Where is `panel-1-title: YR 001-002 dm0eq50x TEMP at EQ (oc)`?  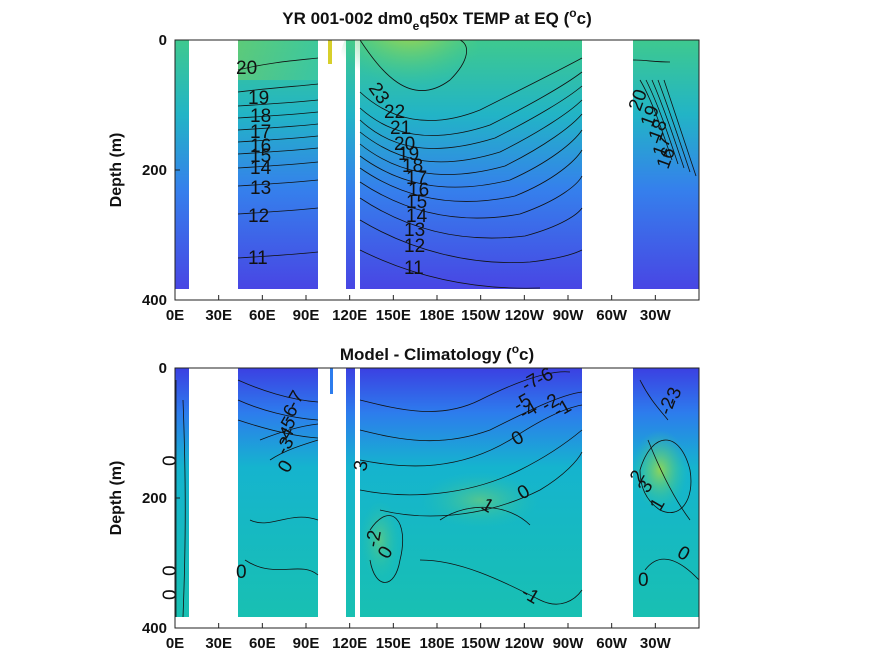
panel-1-title: YR 001-002 dm0eq50x TEMP at EQ (oc) is located at coordinates (436, 19).